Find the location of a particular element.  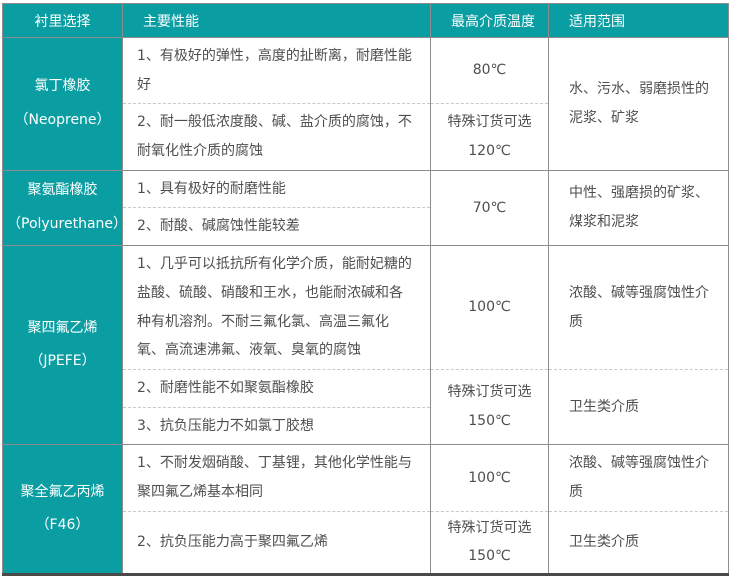

table-row: 2、耐磨性能不如聚氨酯橡胶 特殊订货可选 150℃ 卫生类介质 is located at coordinates (366, 406).